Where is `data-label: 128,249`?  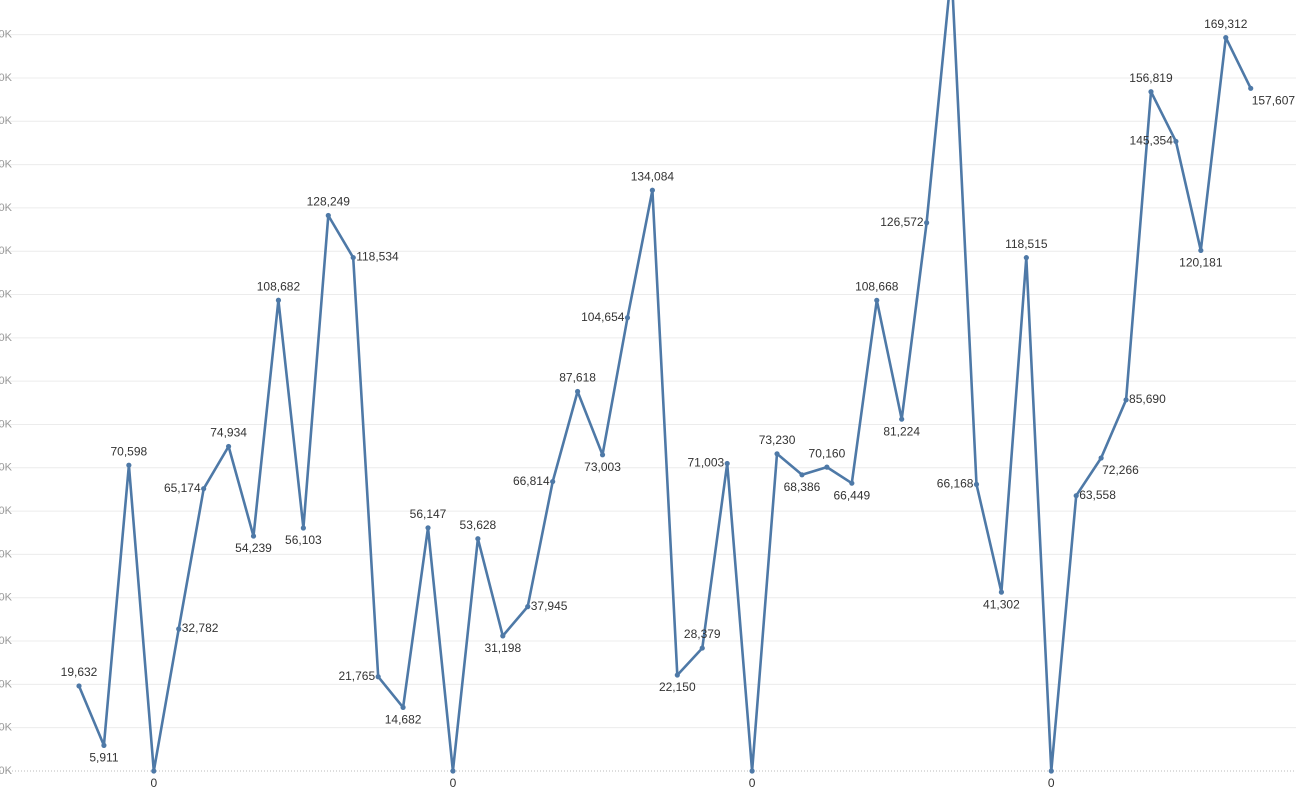
data-label: 128,249 is located at coordinates (329, 202).